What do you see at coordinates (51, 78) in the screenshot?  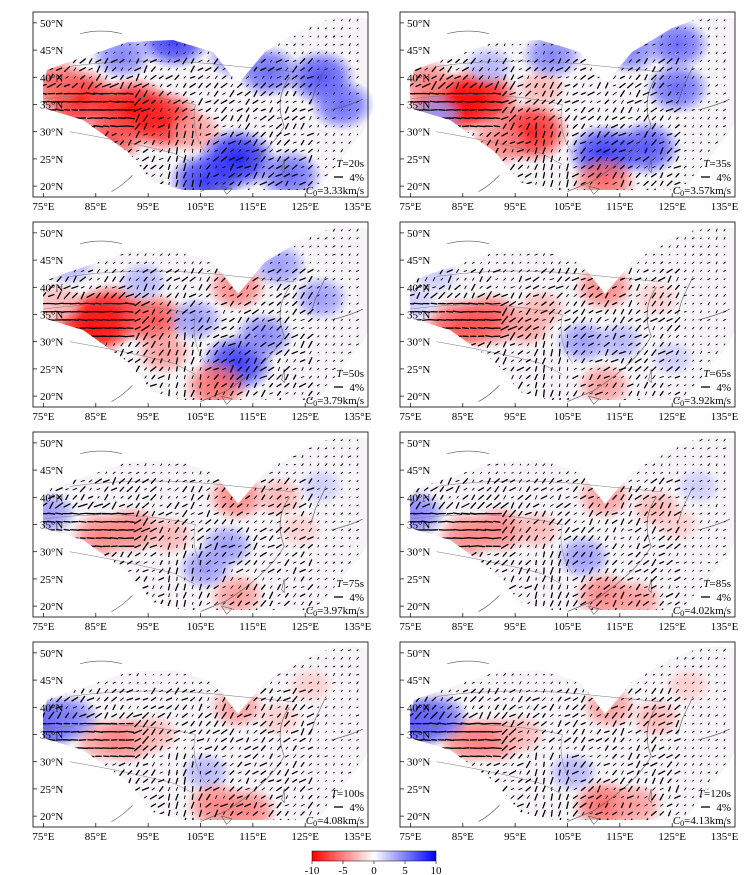 I see `y-tick-label: 40°N` at bounding box center [51, 78].